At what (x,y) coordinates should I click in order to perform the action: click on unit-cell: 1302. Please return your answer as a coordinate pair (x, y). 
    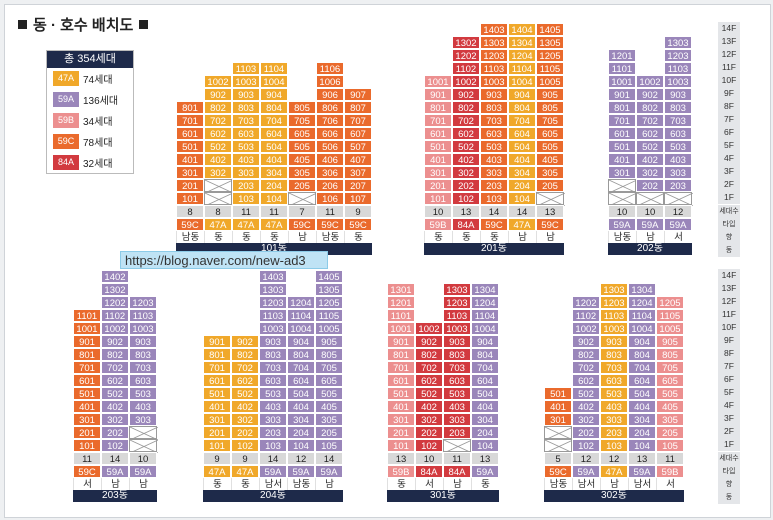
    Looking at the image, I should click on (115, 289).